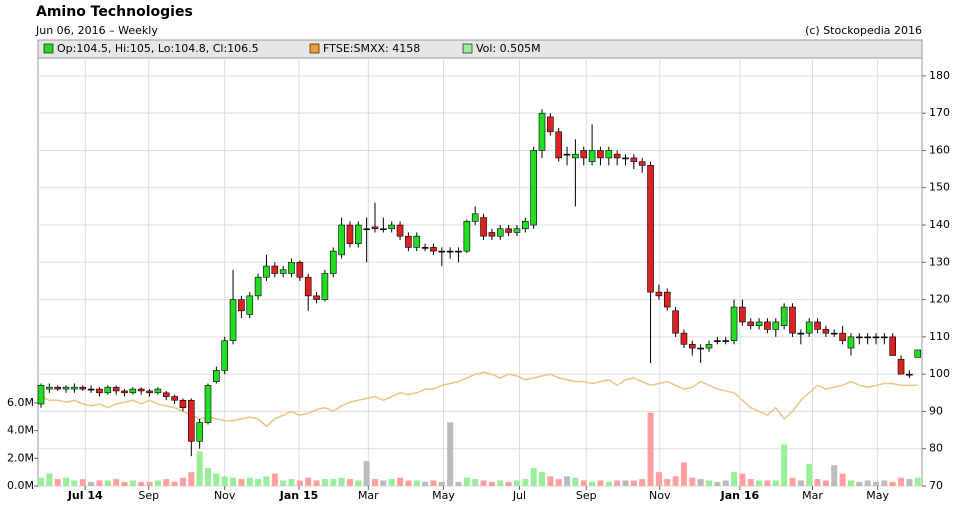 The width and height of the screenshot is (966, 520). What do you see at coordinates (939, 224) in the screenshot?
I see `y-tick-label: 140` at bounding box center [939, 224].